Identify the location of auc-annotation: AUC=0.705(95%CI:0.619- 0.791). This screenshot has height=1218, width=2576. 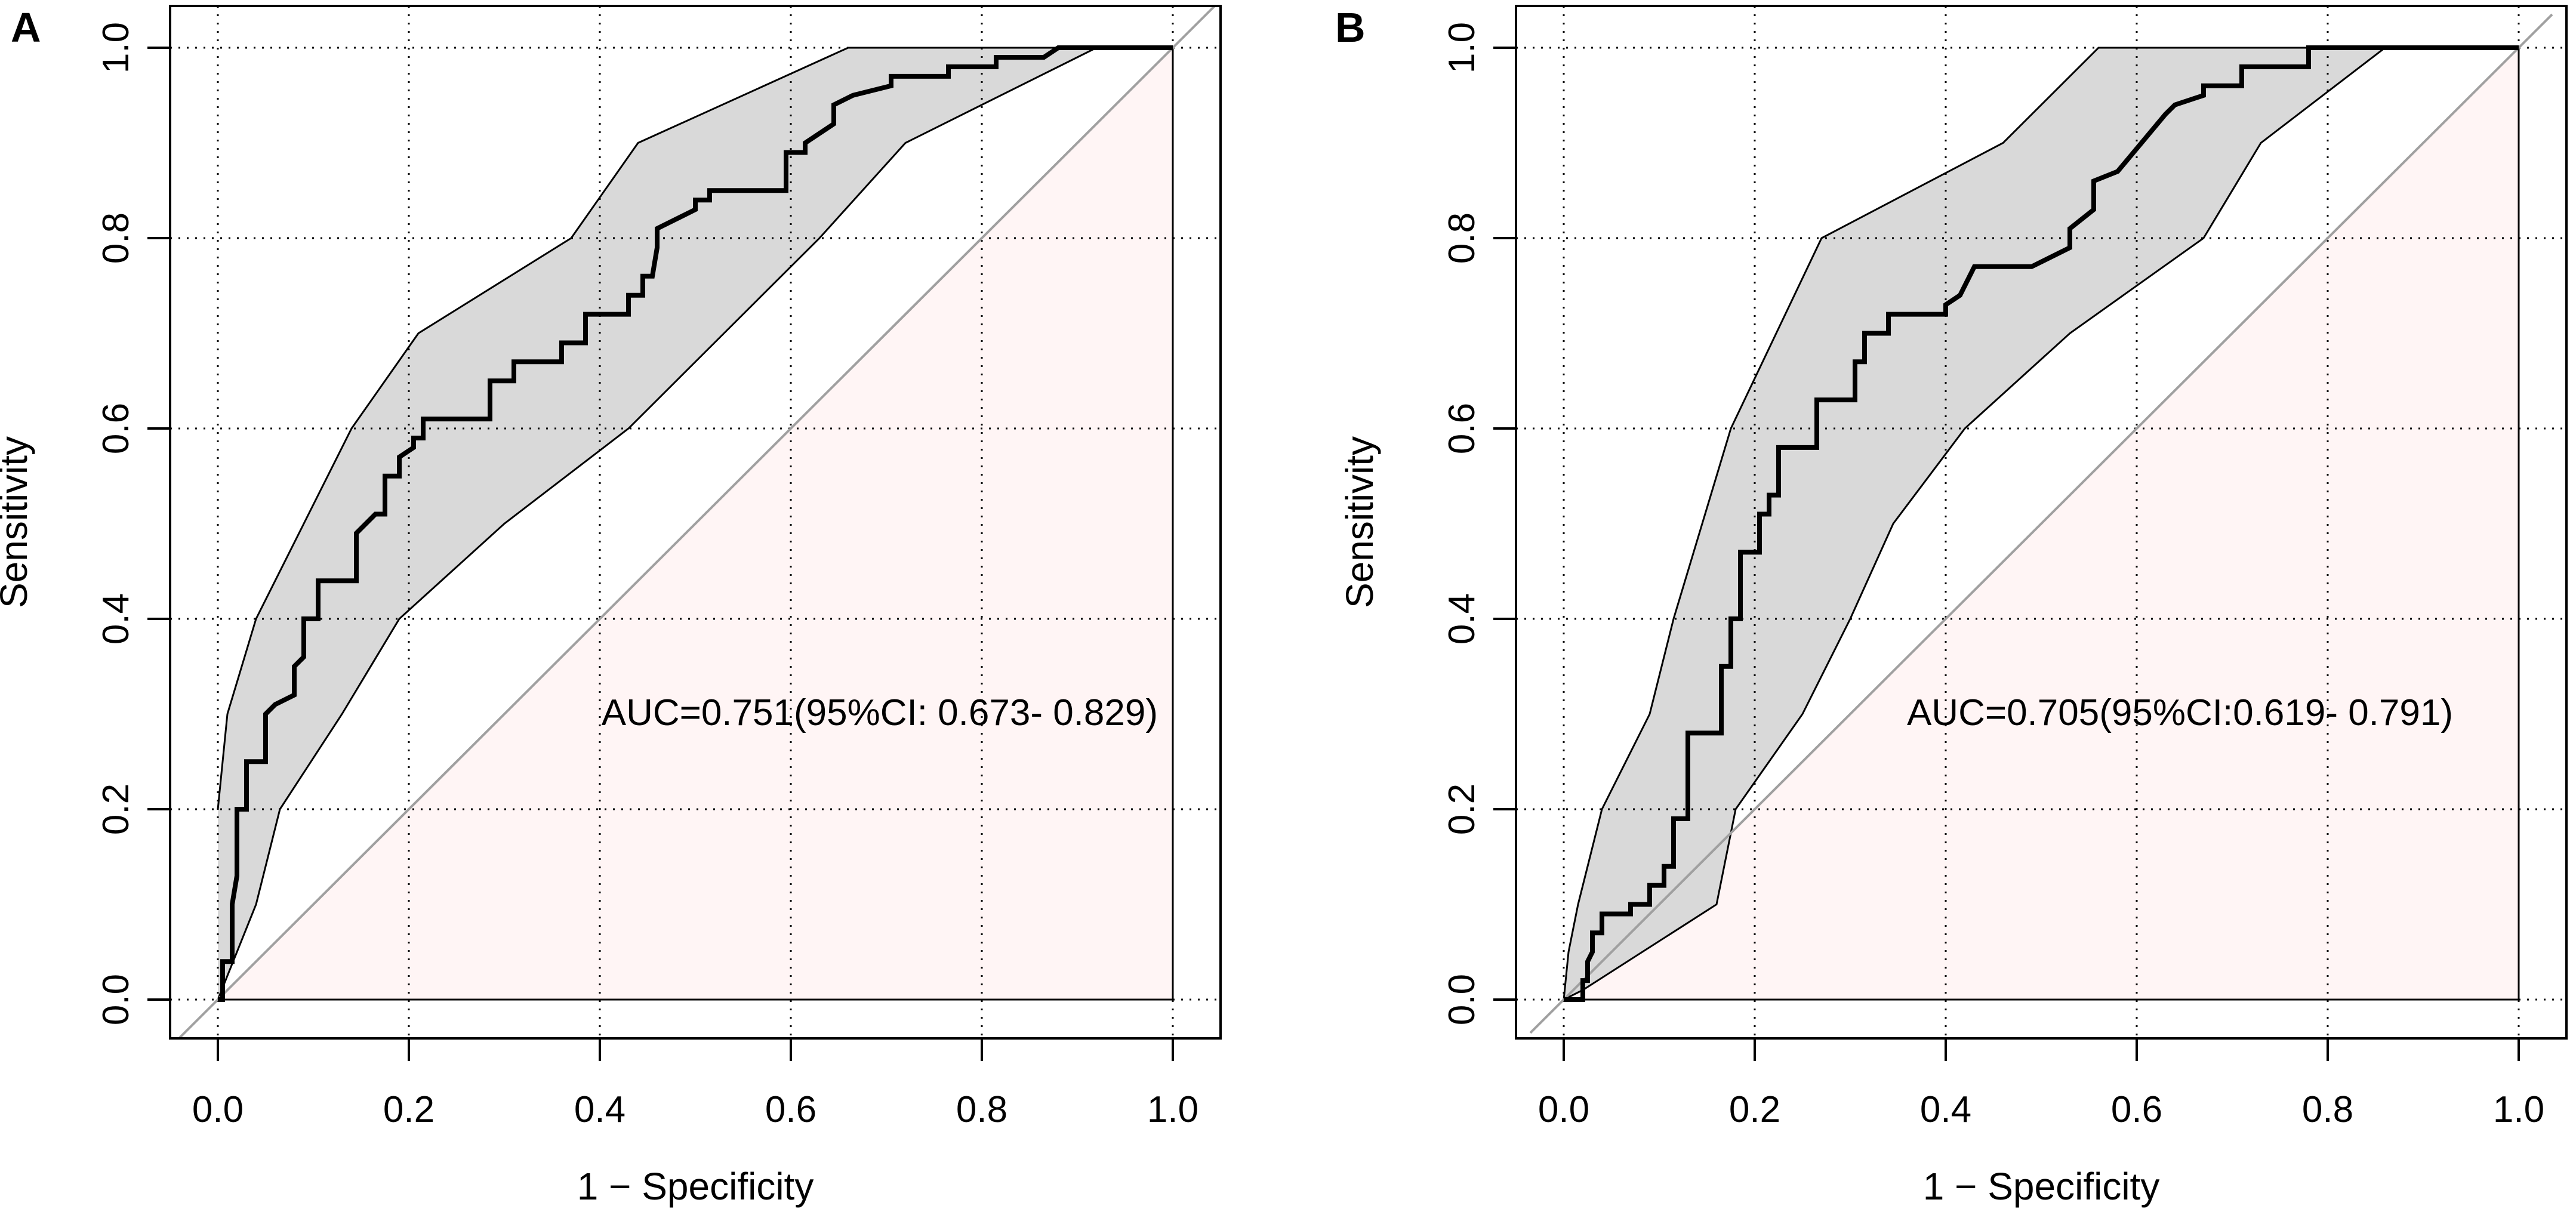
(2180, 712).